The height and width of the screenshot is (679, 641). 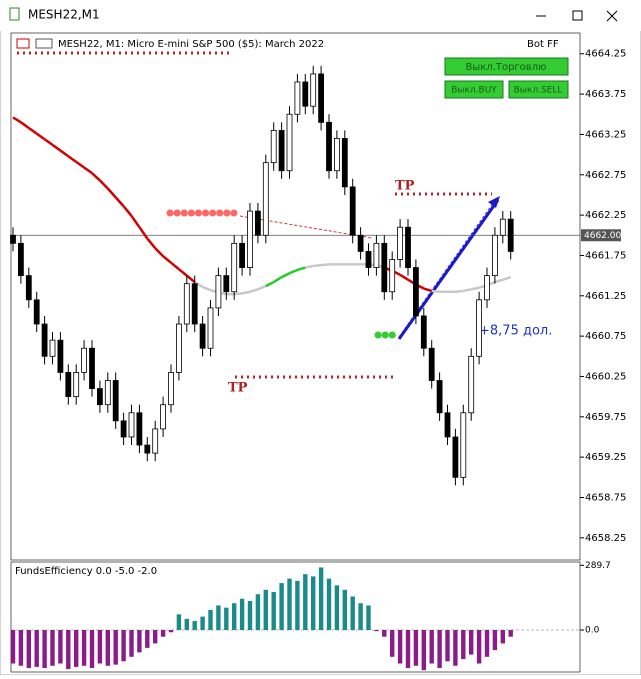 What do you see at coordinates (23, 43) in the screenshot?
I see `chart-icon` at bounding box center [23, 43].